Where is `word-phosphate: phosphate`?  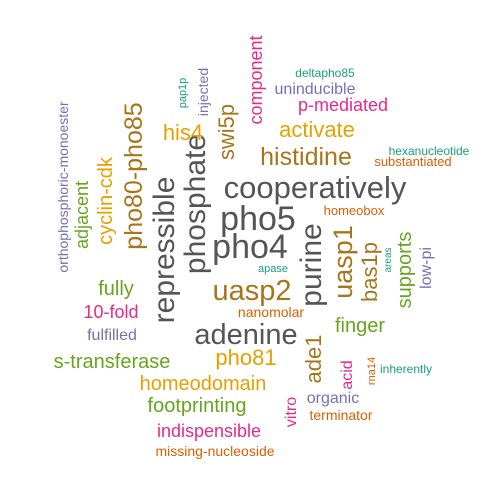
word-phosphate: phosphate is located at coordinates (195, 204).